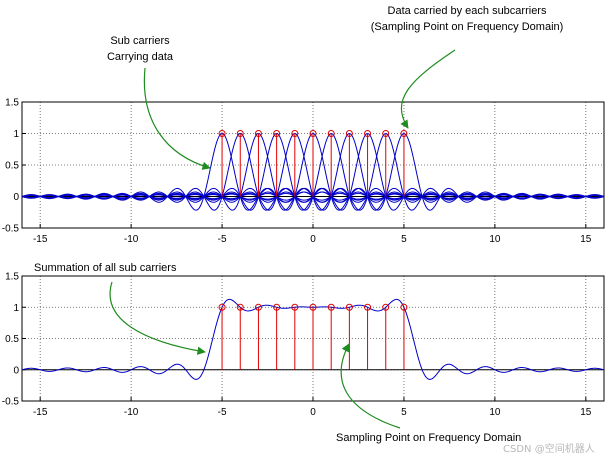 The height and width of the screenshot is (458, 611). I want to click on top-ytick-label: -0.5, so click(11, 229).